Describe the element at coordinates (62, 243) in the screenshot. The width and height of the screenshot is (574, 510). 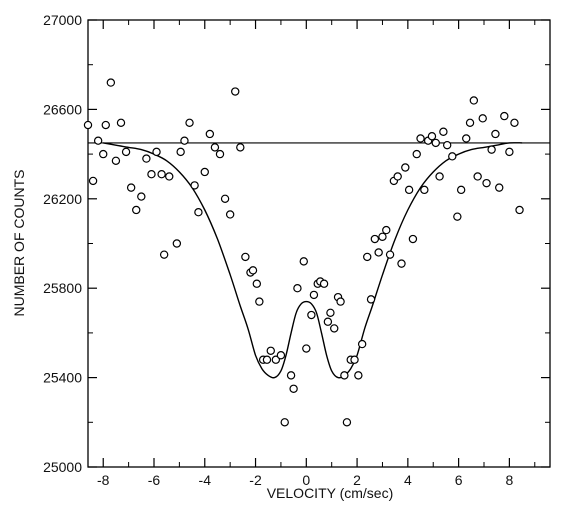
I see `y-tick-labels: 25000 25400 25800 26200 26600 27000` at that location.